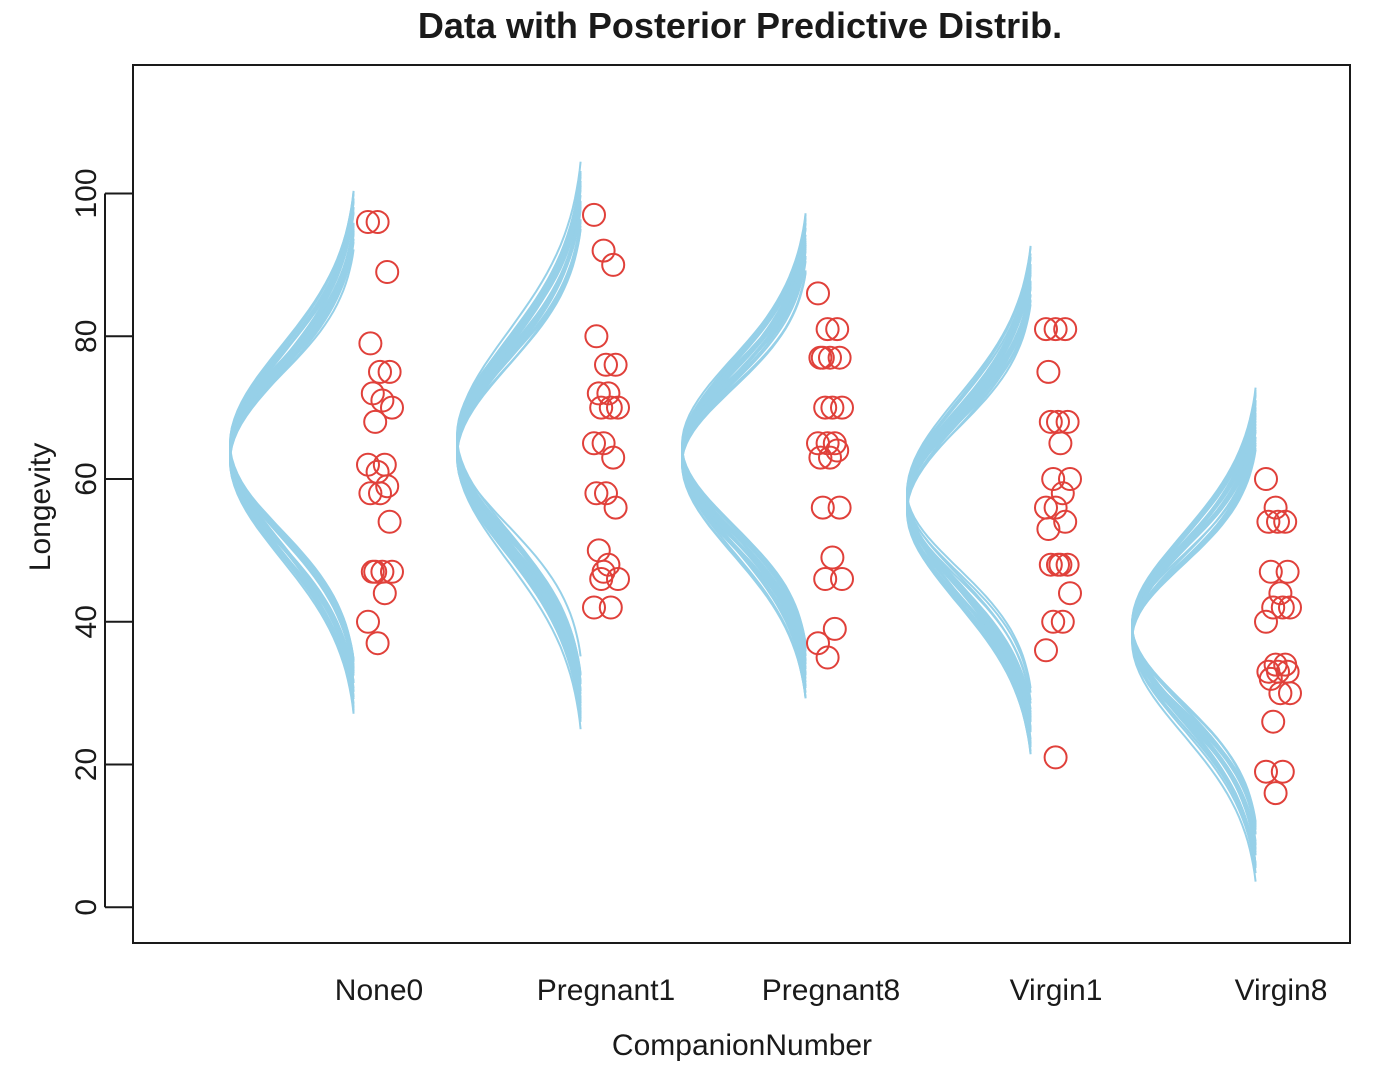  Describe the element at coordinates (606, 990) in the screenshot. I see `x-tick-label: Pregnant1` at that location.